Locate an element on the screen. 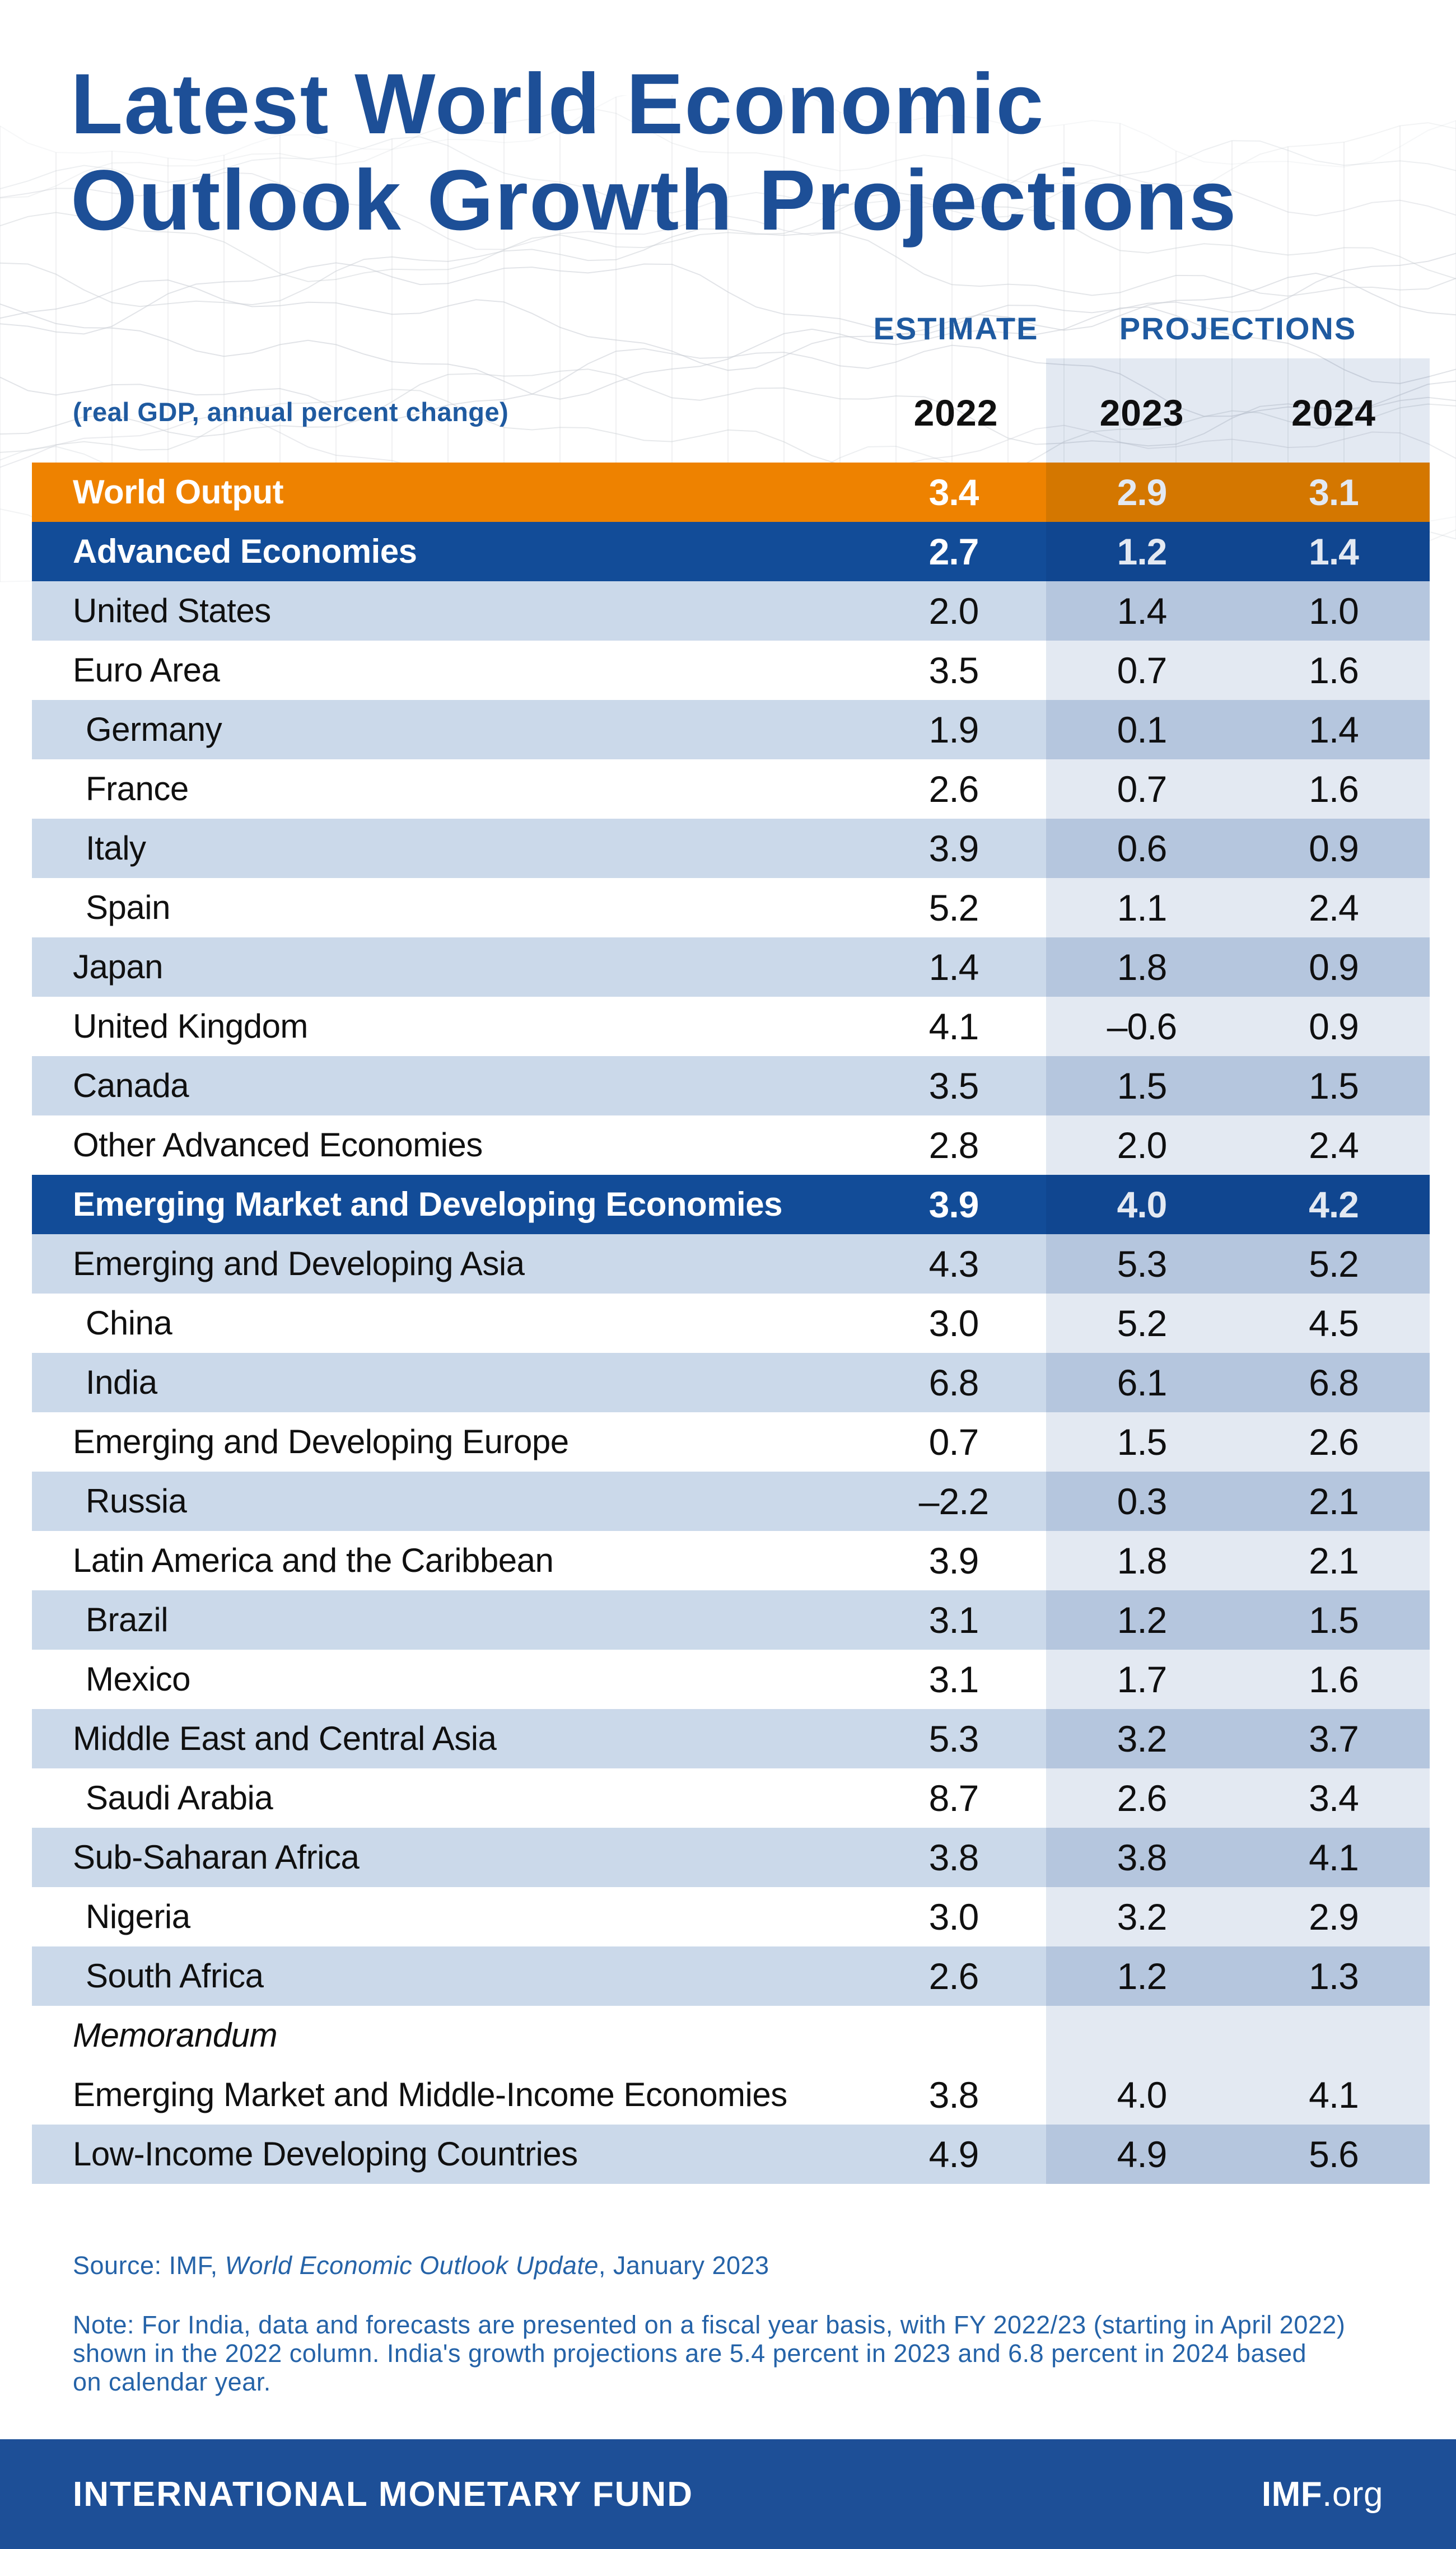 Image resolution: width=1456 pixels, height=2549 pixels. value-2023: 5.2 is located at coordinates (1143, 1323).